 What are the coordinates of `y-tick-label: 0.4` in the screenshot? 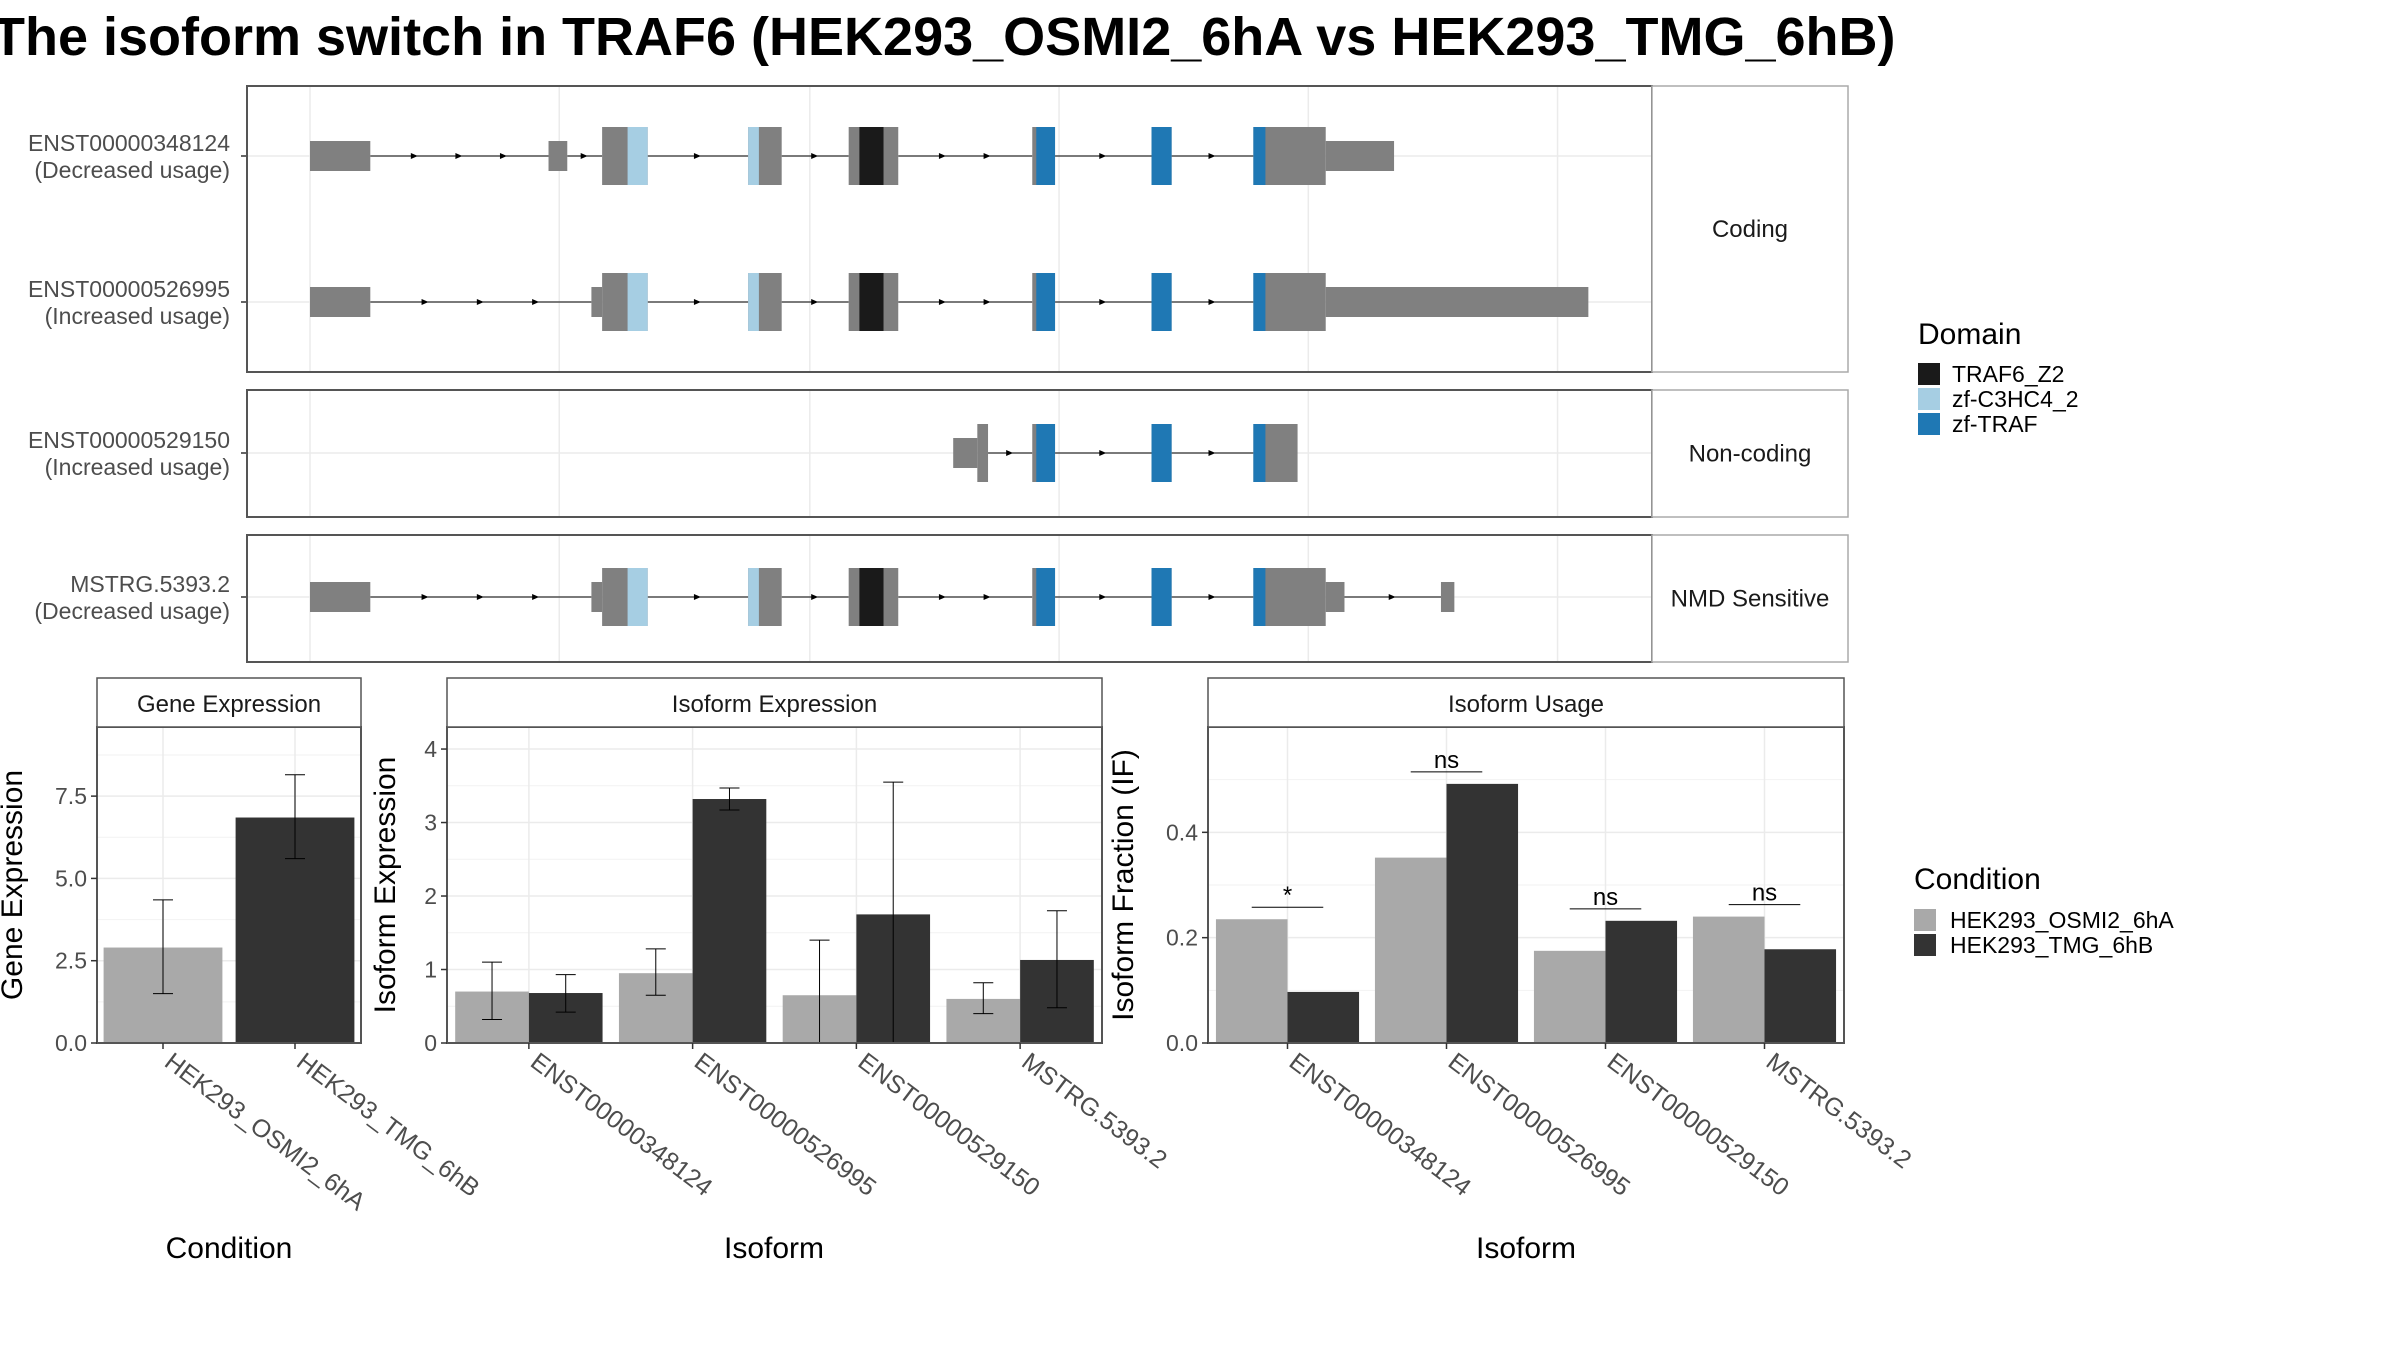 It's located at (1182, 832).